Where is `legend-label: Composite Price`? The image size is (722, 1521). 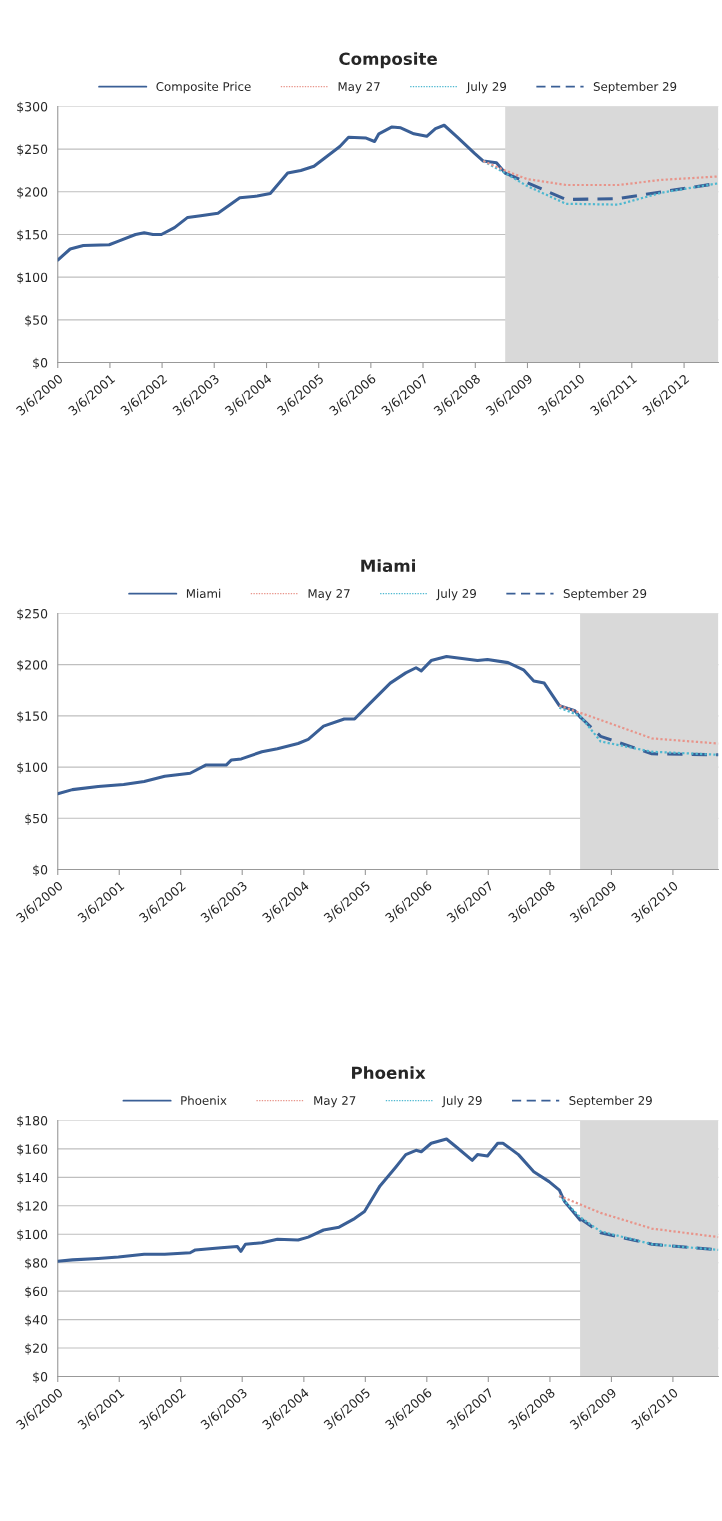 legend-label: Composite Price is located at coordinates (203, 87).